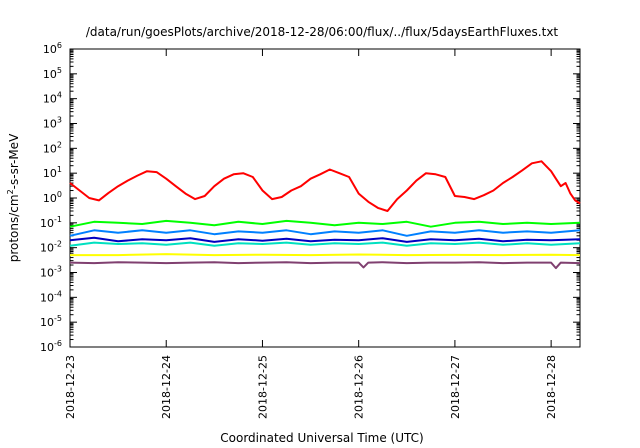 The height and width of the screenshot is (448, 640). I want to click on x-tick-label: 2018-12-24, so click(166, 387).